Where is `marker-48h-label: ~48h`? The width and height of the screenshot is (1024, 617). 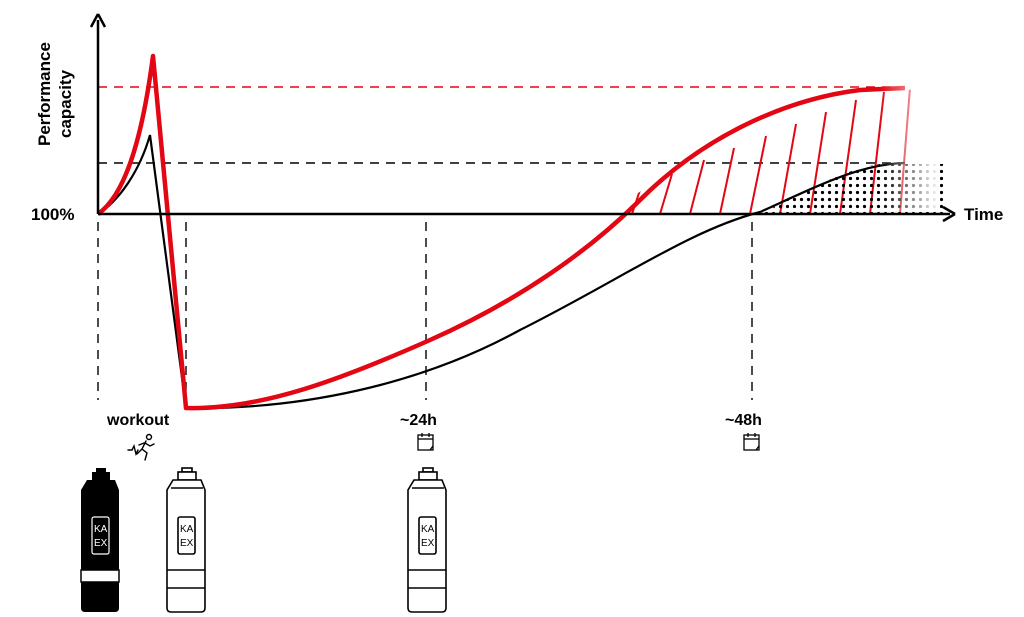
marker-48h-label: ~48h is located at coordinates (743, 420).